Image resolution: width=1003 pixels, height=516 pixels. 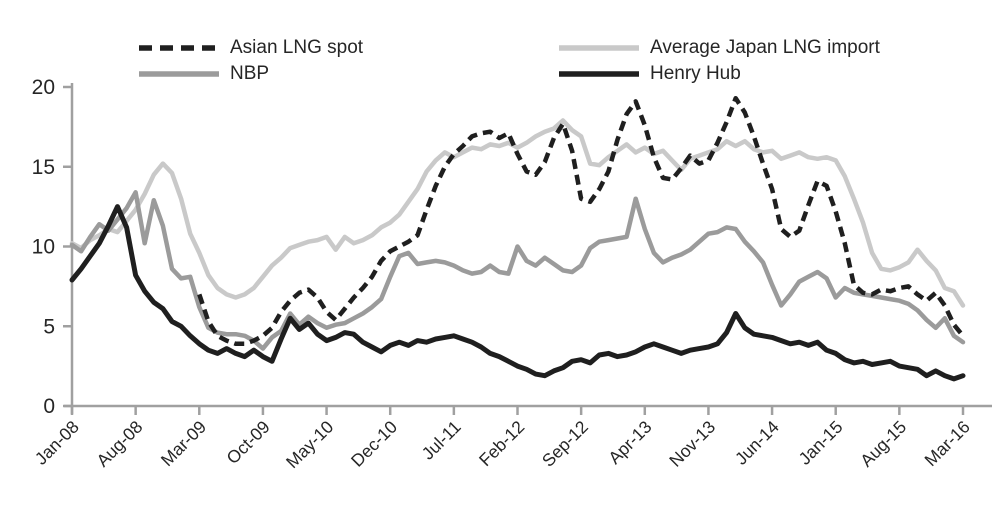 I want to click on x-axis-tick-label: Aug-08, so click(x=119, y=444).